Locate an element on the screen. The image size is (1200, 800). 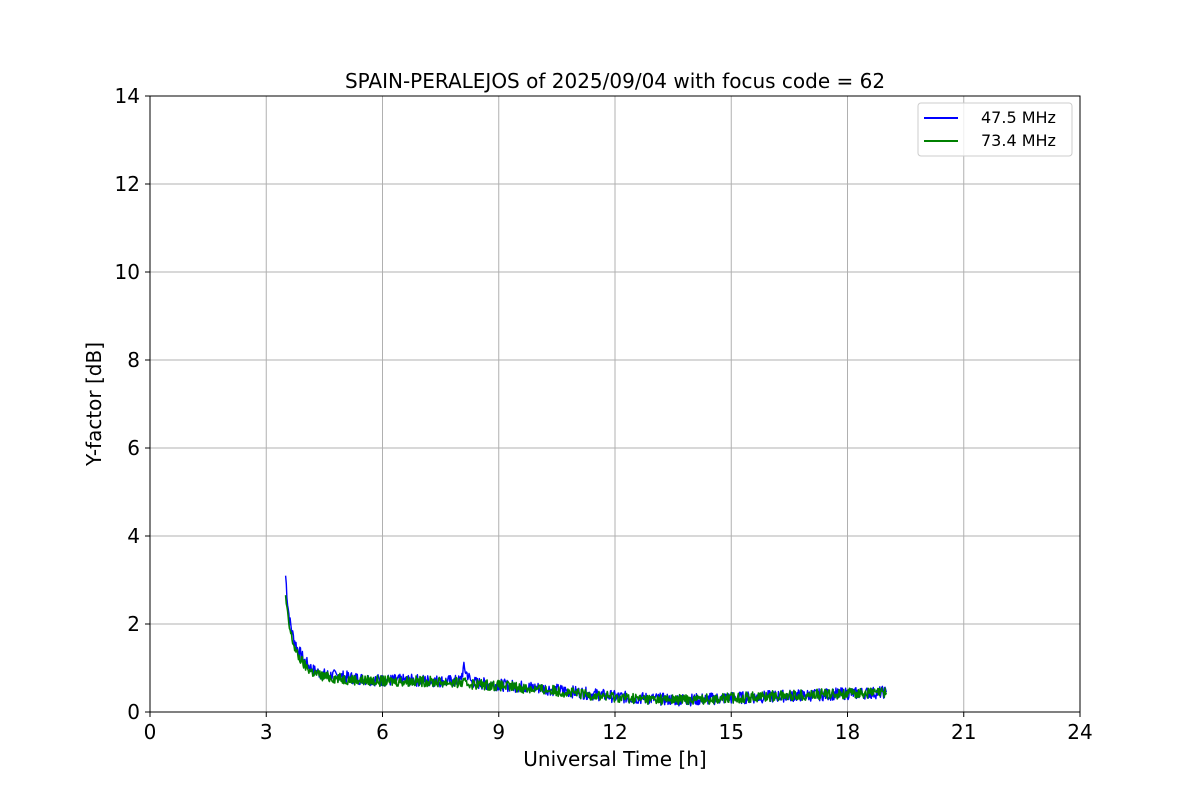
y-tick-label: 0 is located at coordinates (133, 712).